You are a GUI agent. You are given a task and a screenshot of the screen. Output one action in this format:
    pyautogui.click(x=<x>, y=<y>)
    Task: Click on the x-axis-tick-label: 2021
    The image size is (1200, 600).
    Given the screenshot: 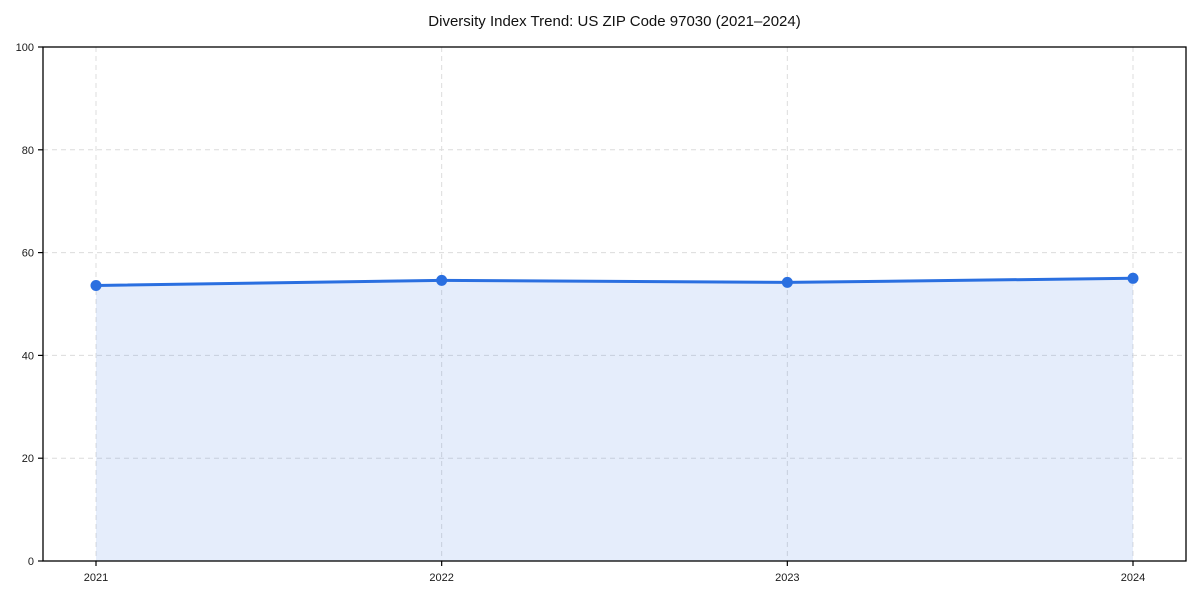 What is the action you would take?
    pyautogui.click(x=96, y=578)
    